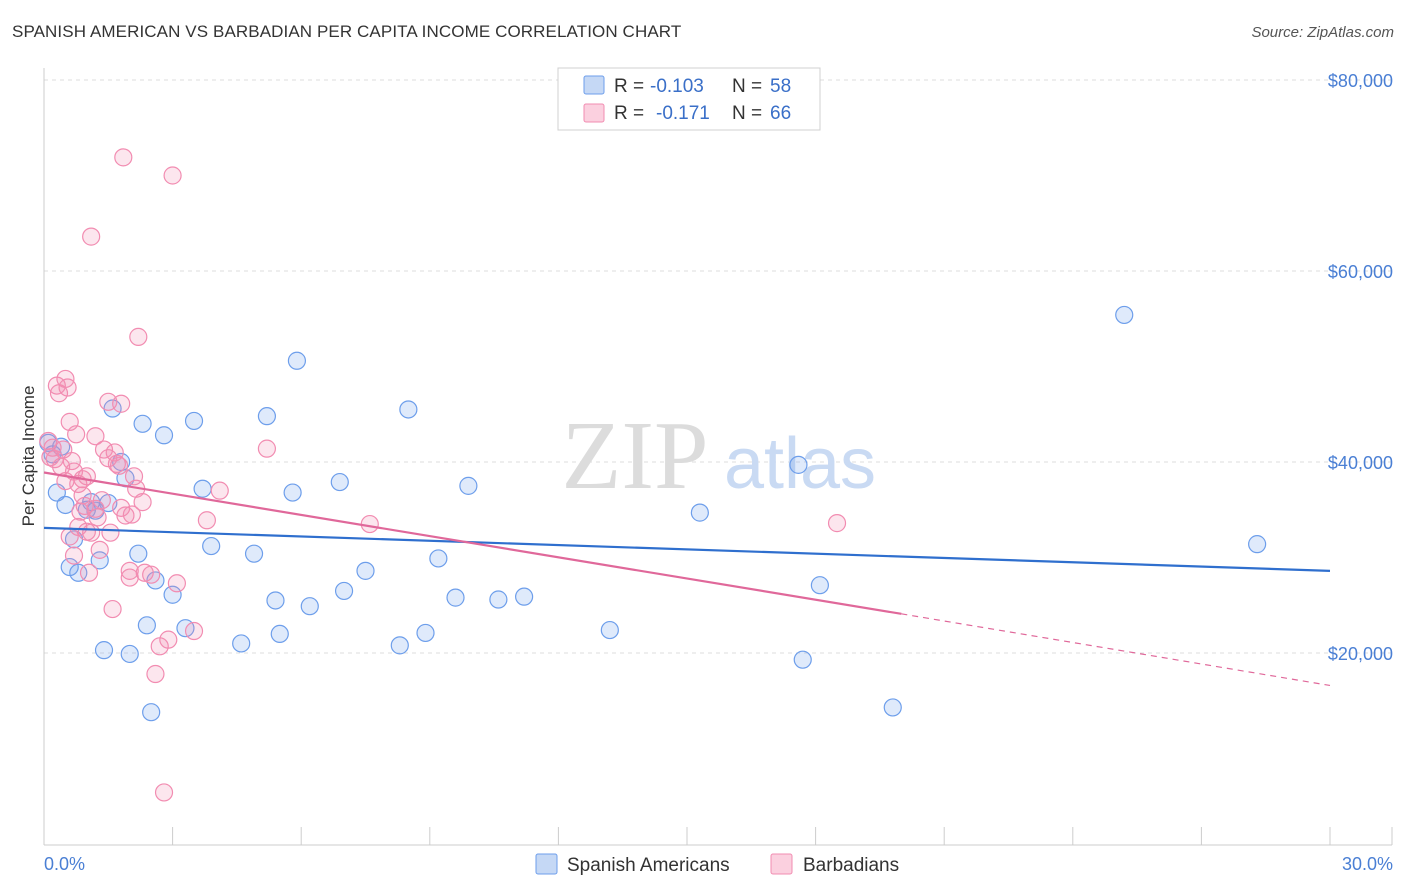 The image size is (1406, 892). I want to click on legend-n-label-2: N =, so click(747, 113).